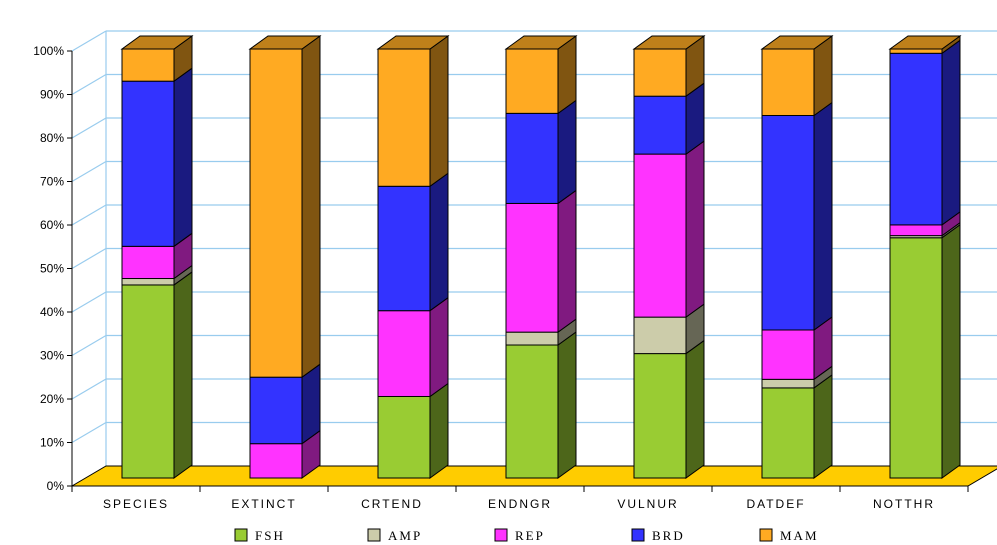  What do you see at coordinates (136, 504) in the screenshot?
I see `x-tick-label: SPECIES` at bounding box center [136, 504].